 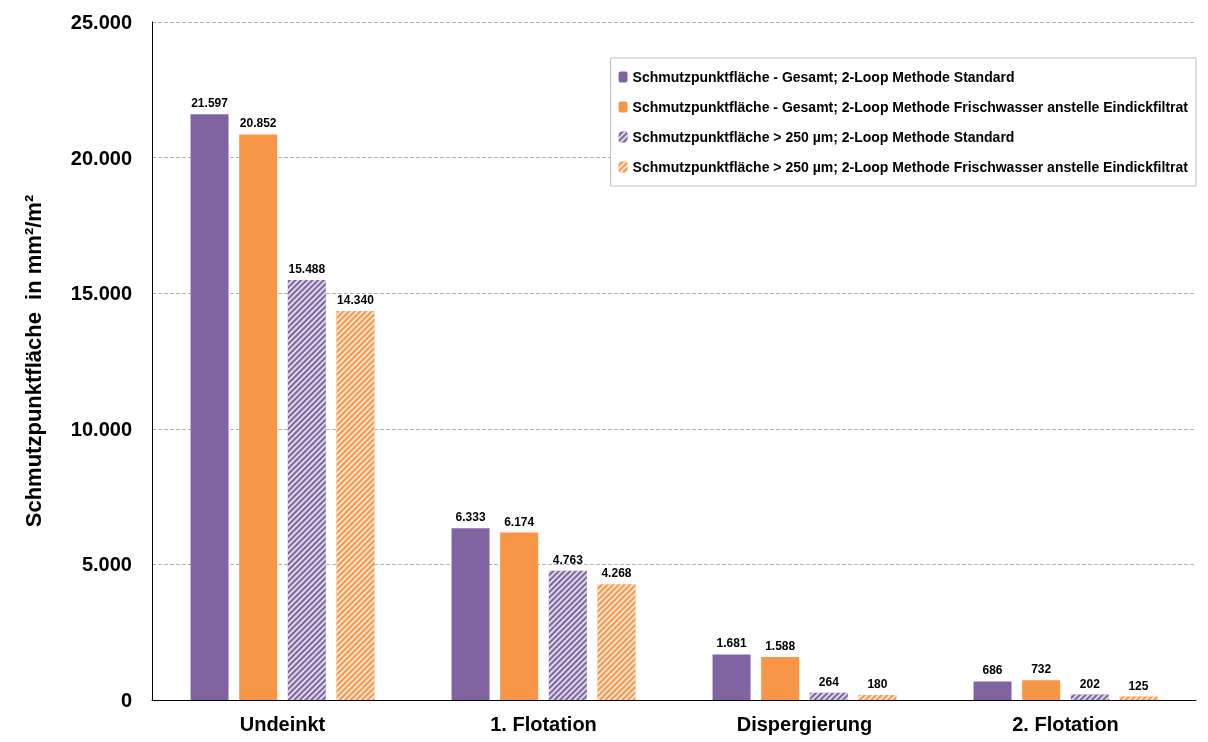 I want to click on data-label: 4.763, so click(x=568, y=559).